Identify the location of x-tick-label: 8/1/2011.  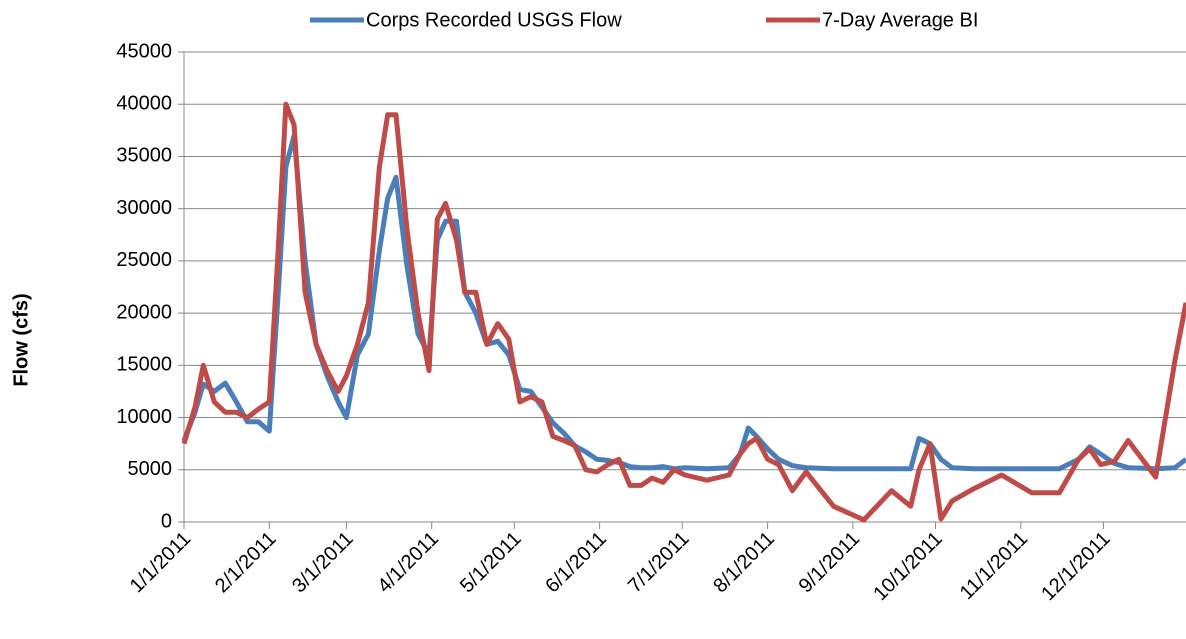
(744, 563).